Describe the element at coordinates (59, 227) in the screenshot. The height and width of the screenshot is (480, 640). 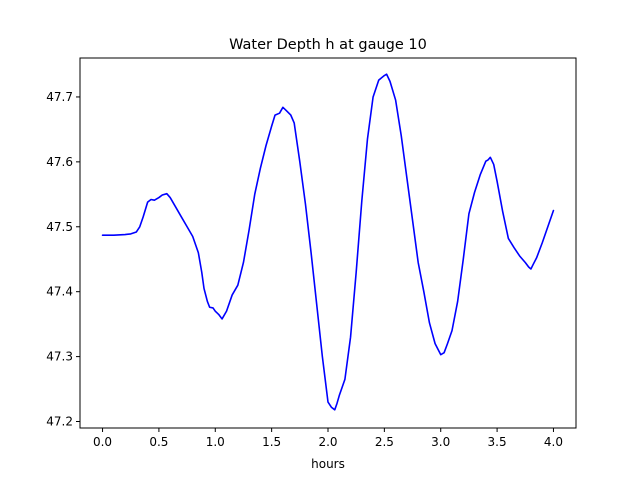
I see `y-tick-label: 47.5` at that location.